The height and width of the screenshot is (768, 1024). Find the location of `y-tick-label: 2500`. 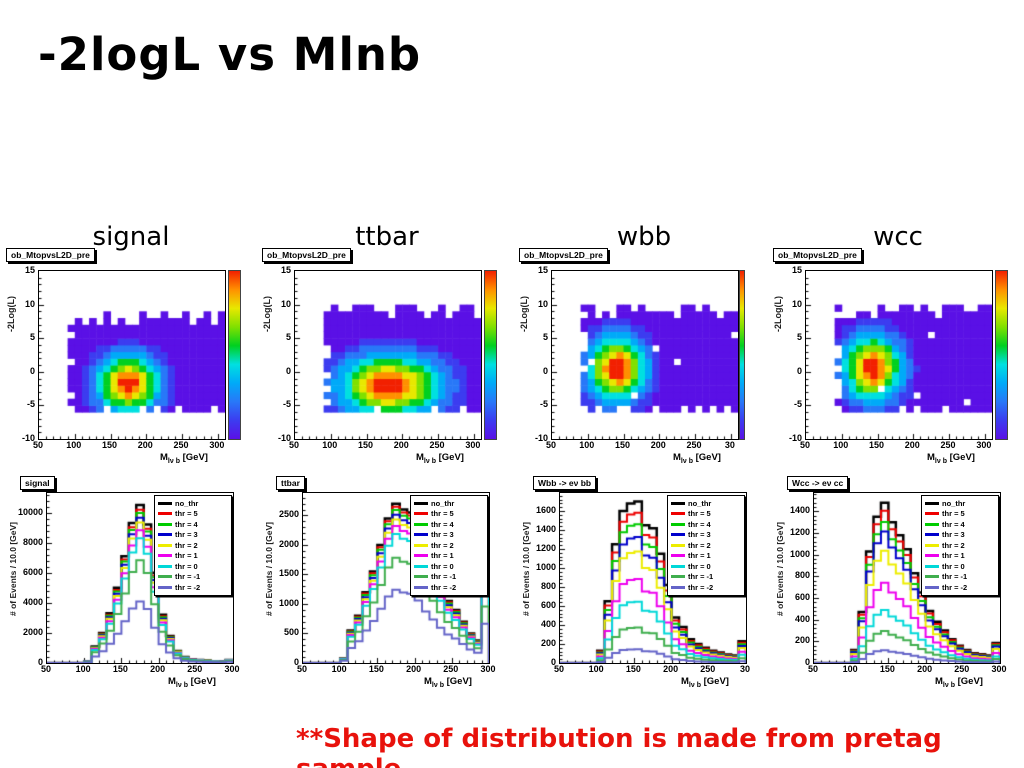

y-tick-label: 2500 is located at coordinates (288, 514).